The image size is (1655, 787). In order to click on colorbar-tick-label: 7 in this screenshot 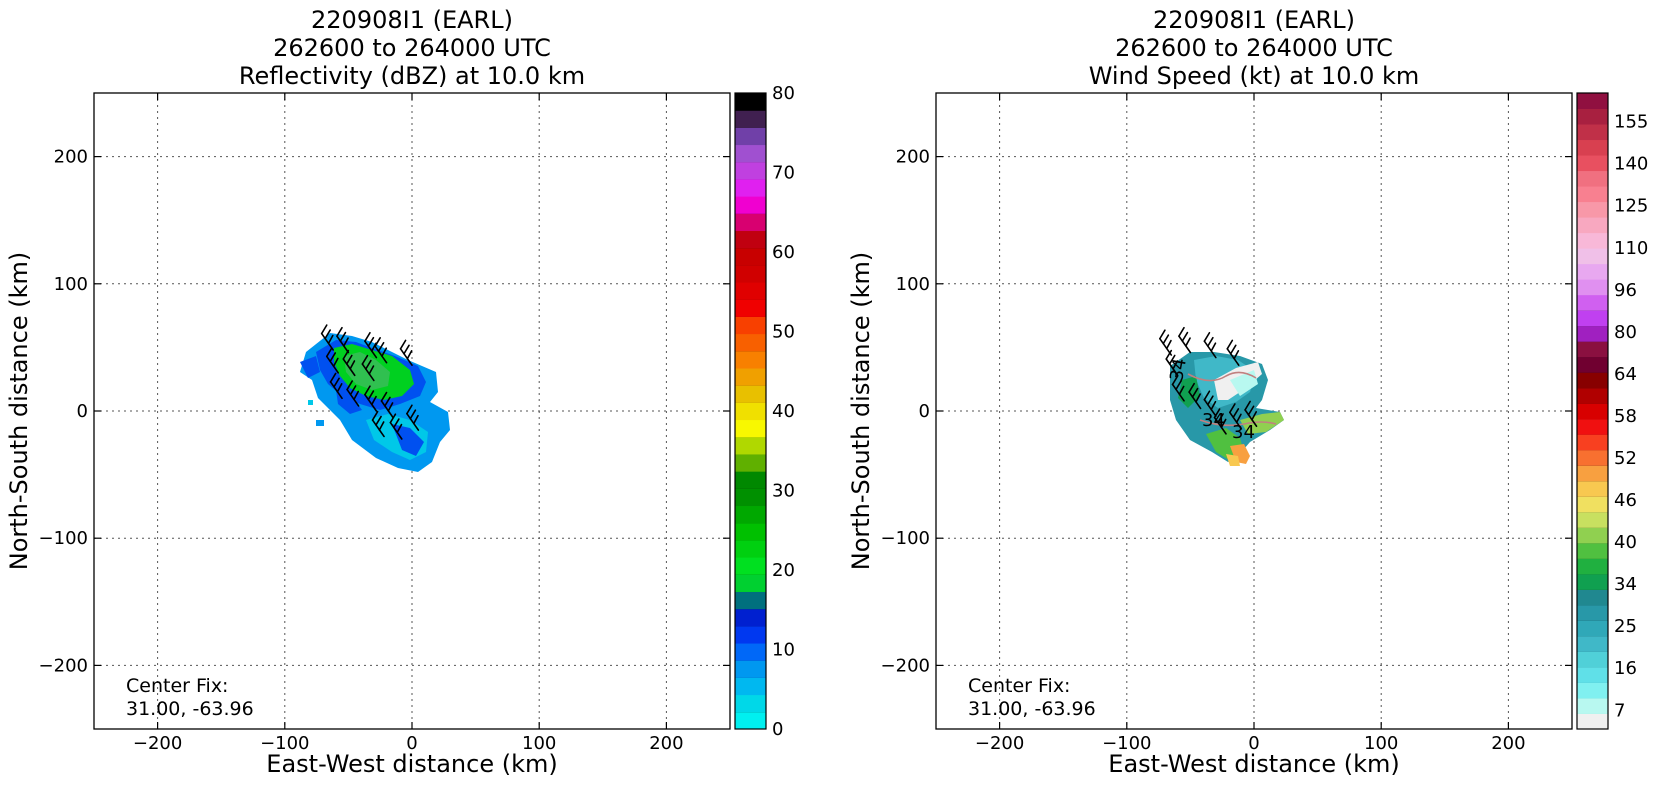, I will do `click(1619, 710)`.